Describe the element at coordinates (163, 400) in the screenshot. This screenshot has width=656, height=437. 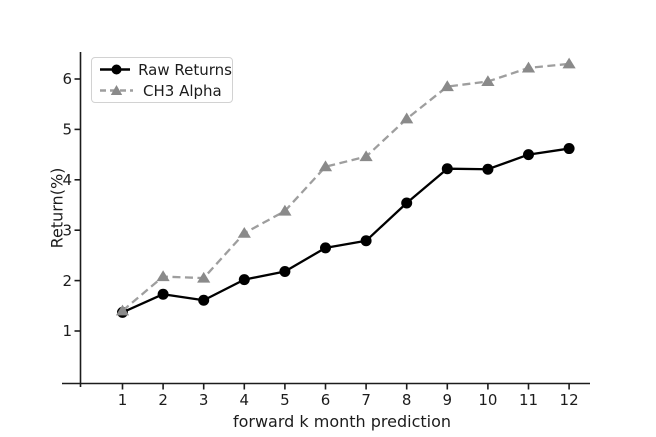
I see `x-tick-label: 2` at that location.